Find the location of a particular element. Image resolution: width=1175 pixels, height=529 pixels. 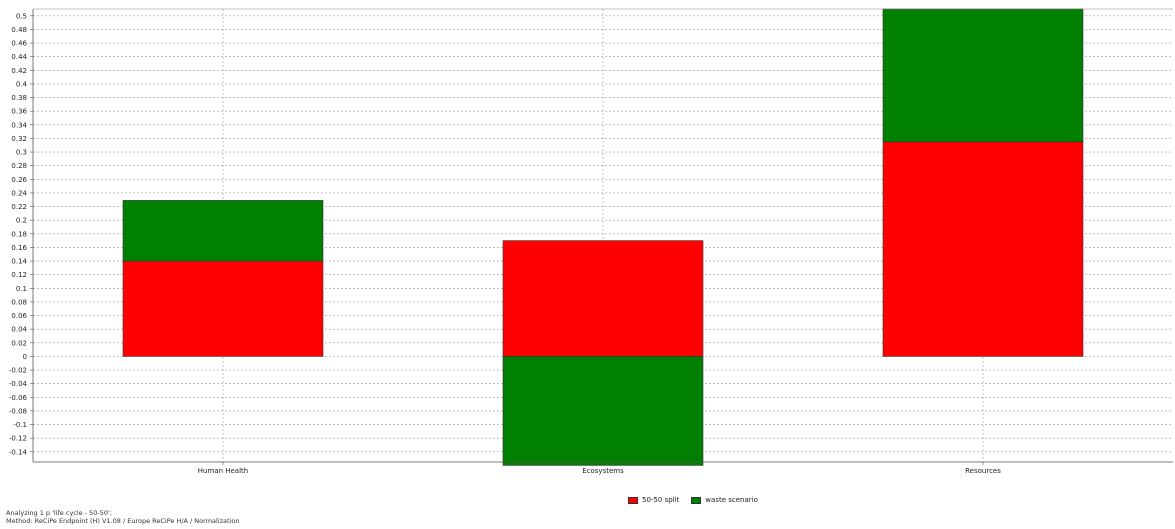

y-tick-label: 0.3 is located at coordinates (21, 153).